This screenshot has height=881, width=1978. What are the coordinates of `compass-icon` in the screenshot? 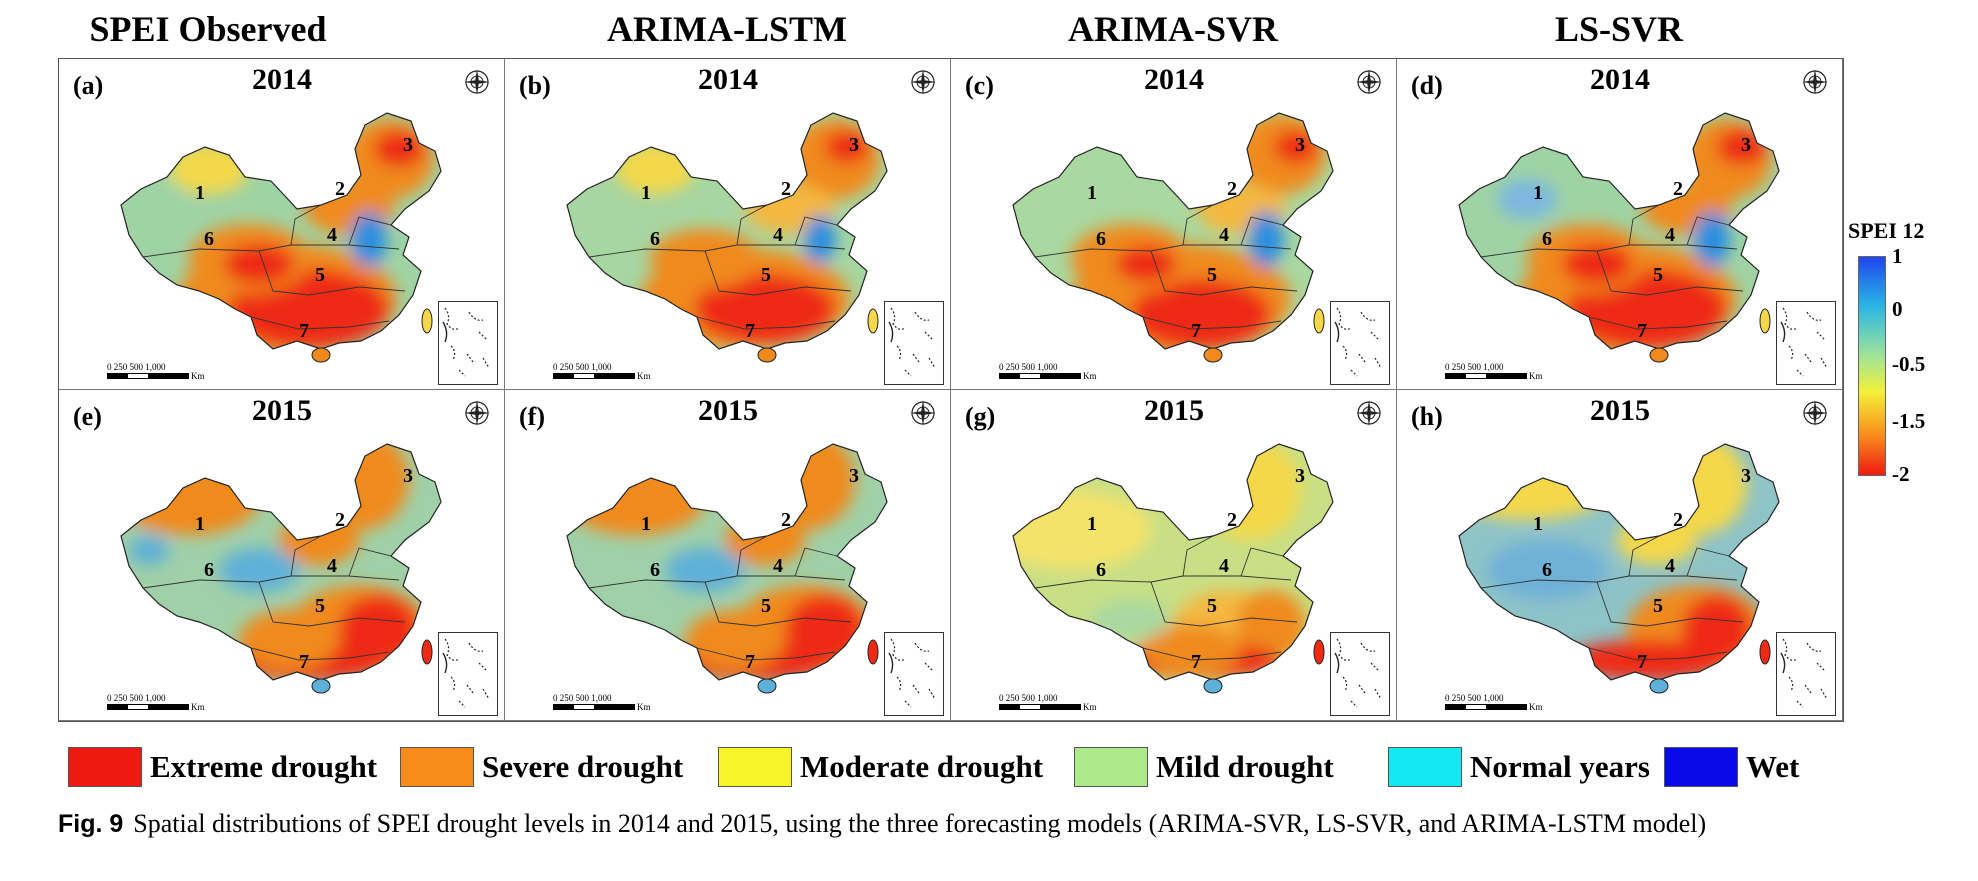 It's located at (923, 82).